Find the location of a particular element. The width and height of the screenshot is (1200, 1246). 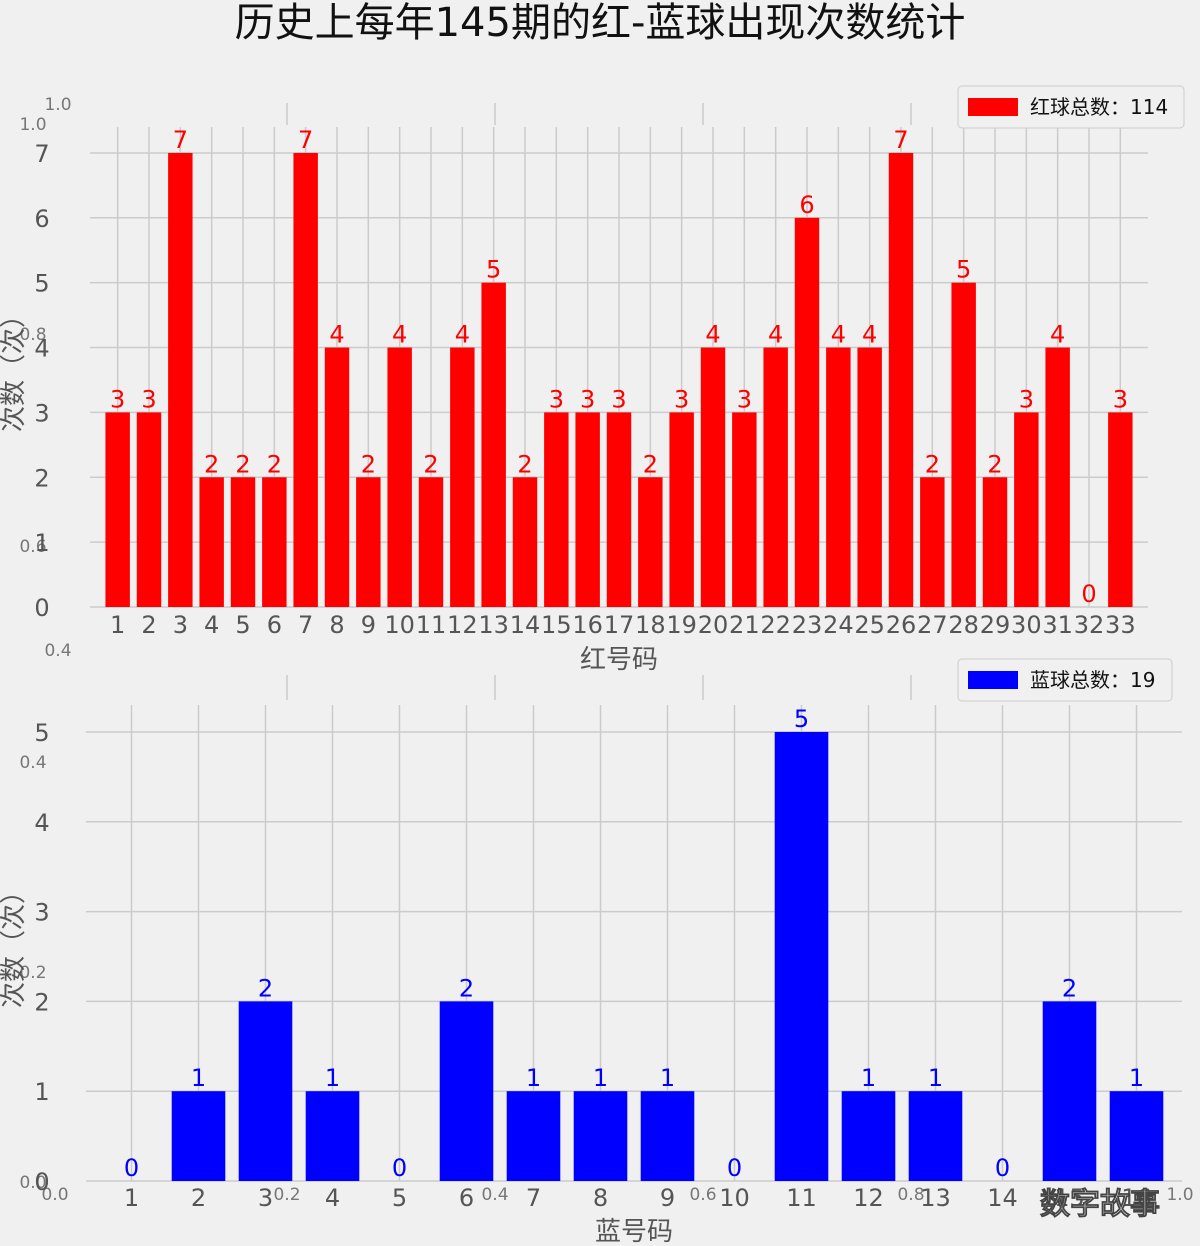

x-tick-label: 13 is located at coordinates (935, 1198).